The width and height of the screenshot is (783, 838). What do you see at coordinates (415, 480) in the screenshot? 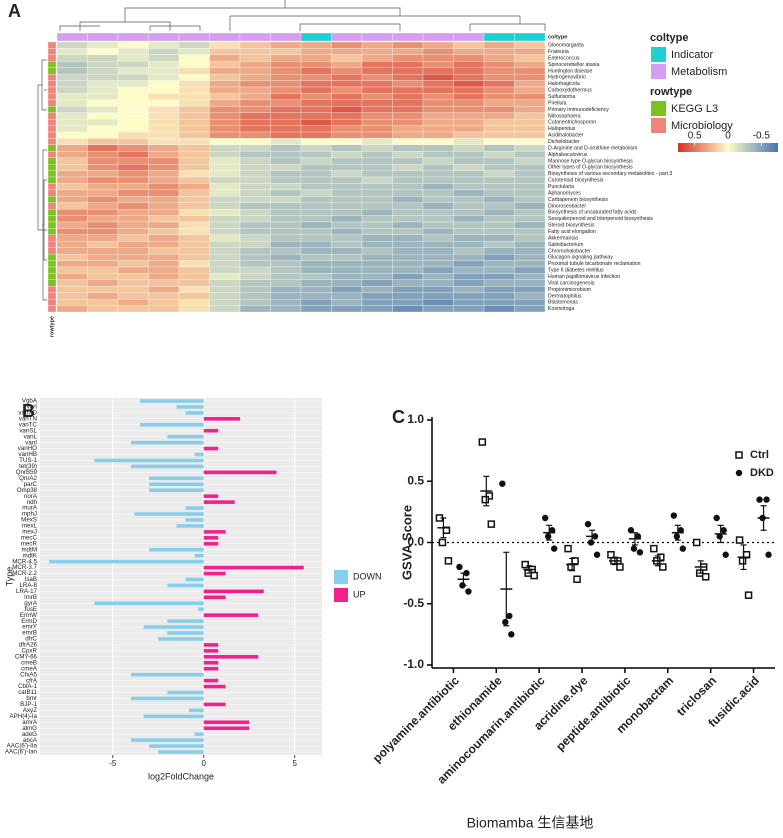
I see `y-tick-label: 0.5` at bounding box center [415, 480].